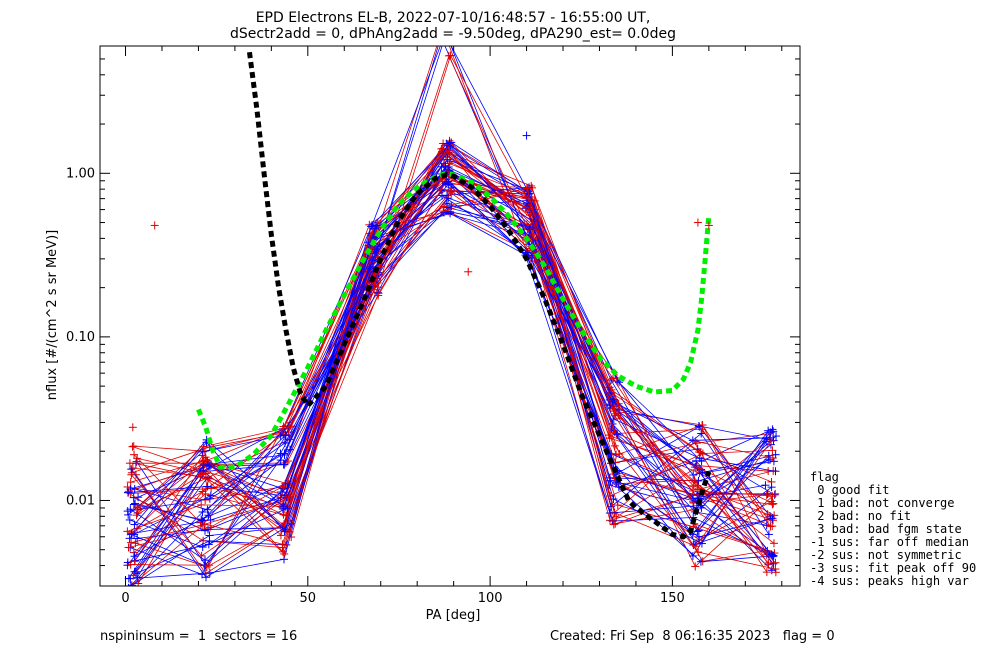  I want to click on x-tick-label: 150, so click(672, 598).